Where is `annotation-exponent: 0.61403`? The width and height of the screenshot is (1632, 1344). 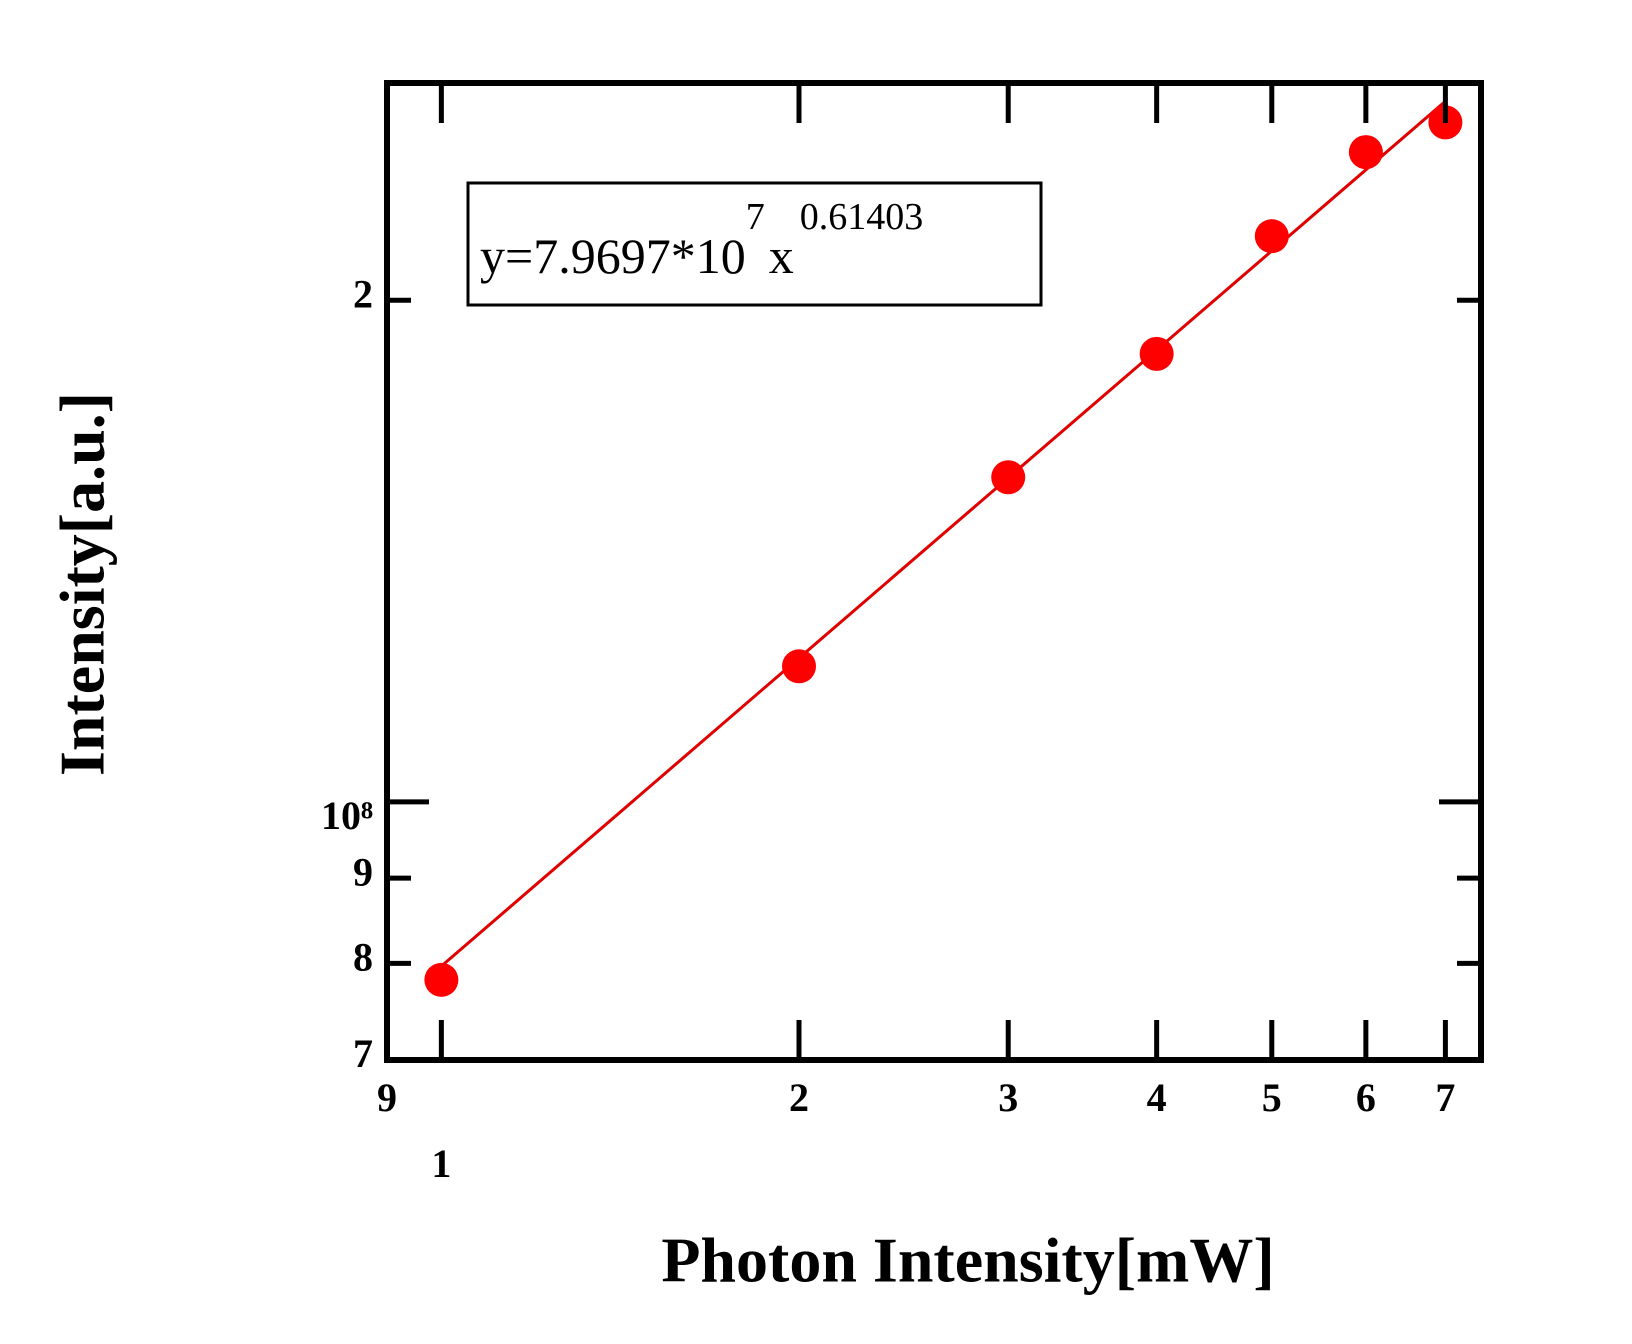
annotation-exponent: 0.61403 is located at coordinates (862, 217).